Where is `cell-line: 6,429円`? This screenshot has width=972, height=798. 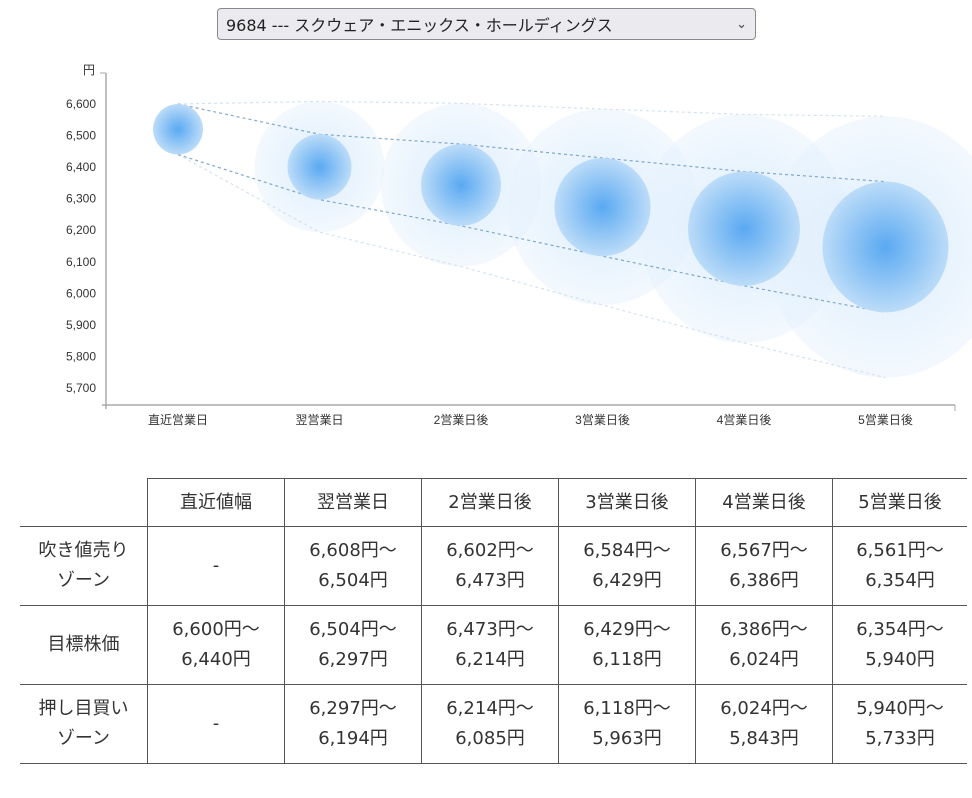 cell-line: 6,429円 is located at coordinates (627, 580).